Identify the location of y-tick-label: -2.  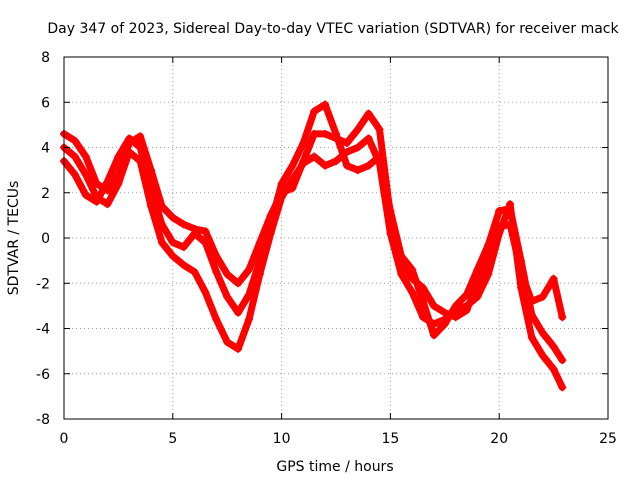
(43, 284).